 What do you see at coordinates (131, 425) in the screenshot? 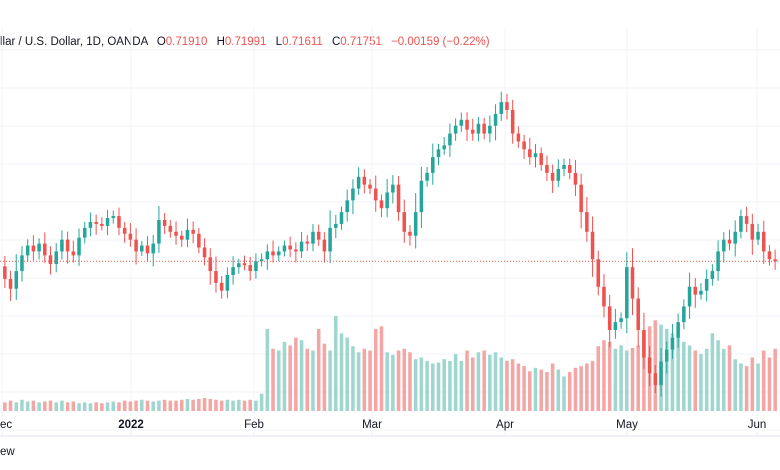
I see `x-tick-label: 2022` at bounding box center [131, 425].